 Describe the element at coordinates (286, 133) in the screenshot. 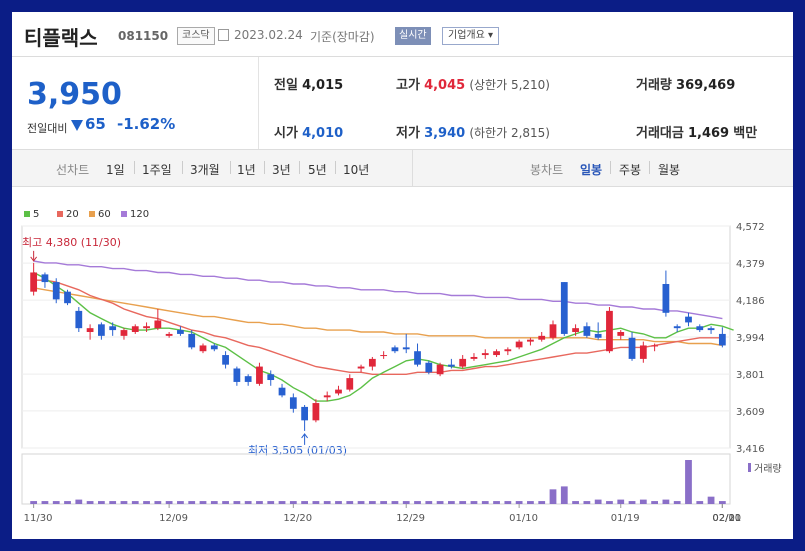

I see `open-label: 시가` at that location.